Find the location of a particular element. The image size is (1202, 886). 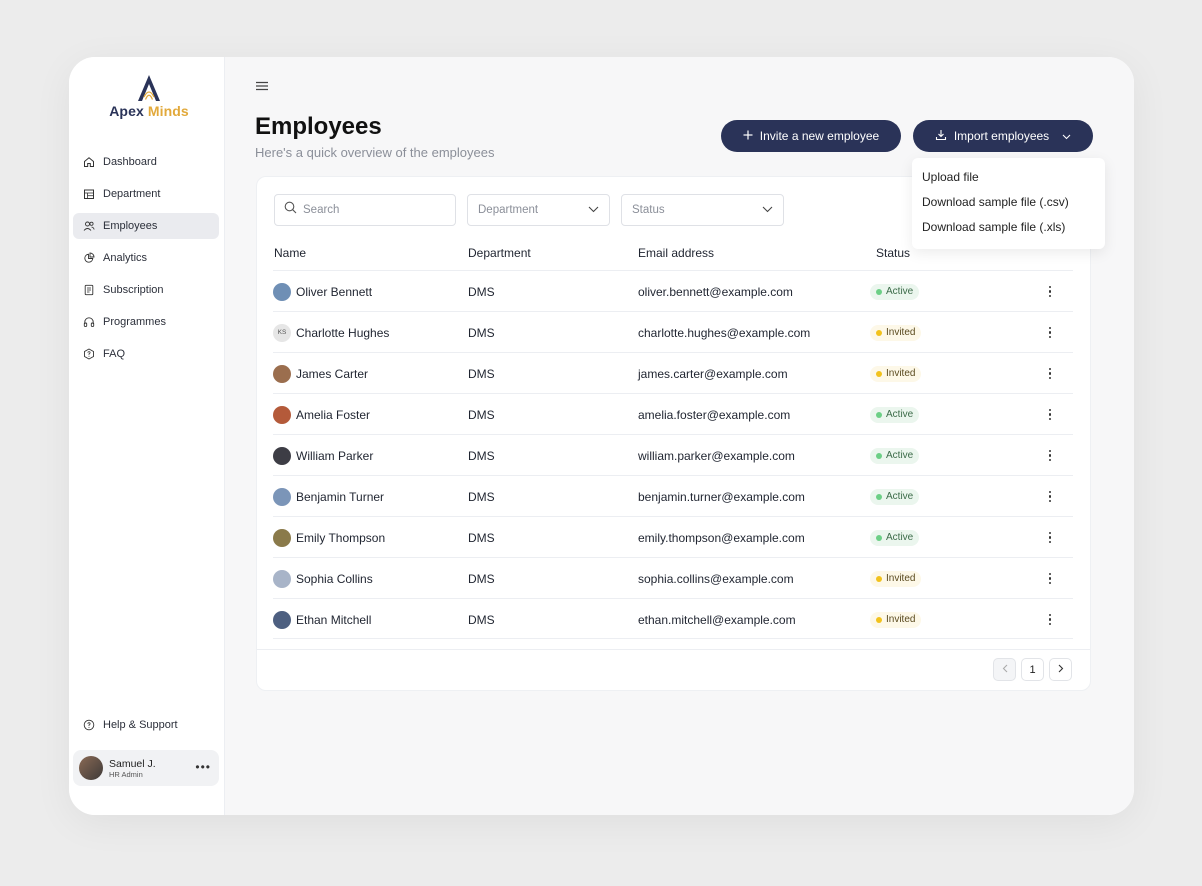

status-select: Status is located at coordinates (702, 210).